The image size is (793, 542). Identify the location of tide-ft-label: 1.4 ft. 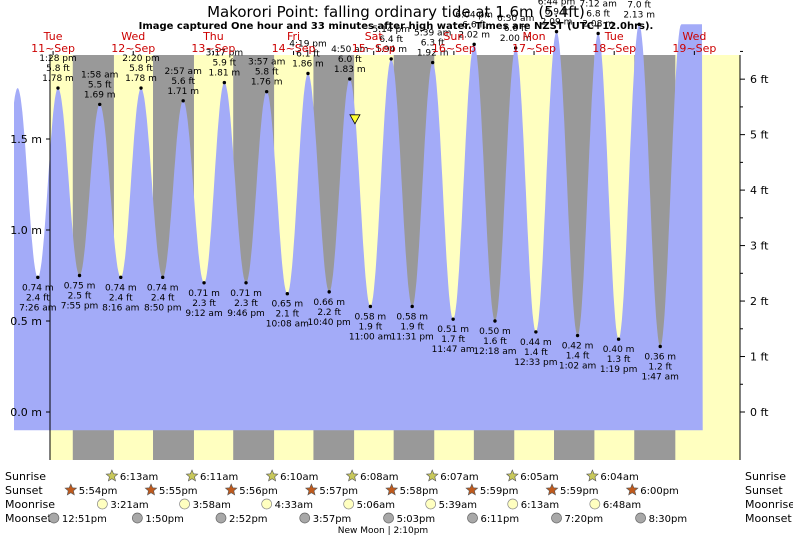
(536, 353).